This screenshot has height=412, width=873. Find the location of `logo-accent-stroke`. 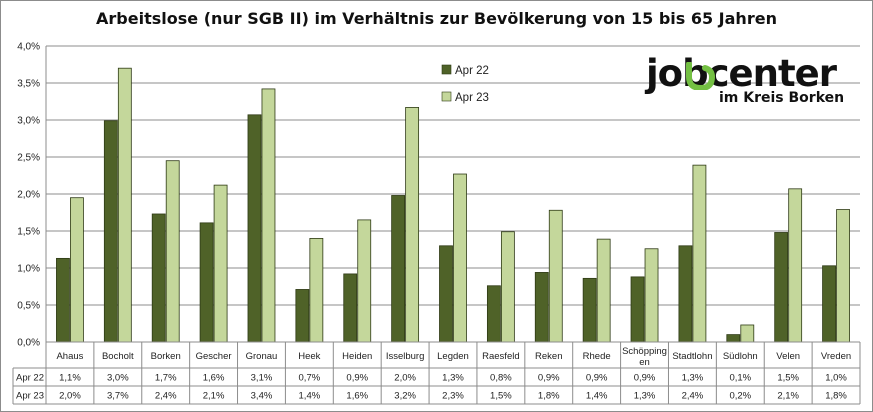

logo-accent-stroke is located at coordinates (700, 76).